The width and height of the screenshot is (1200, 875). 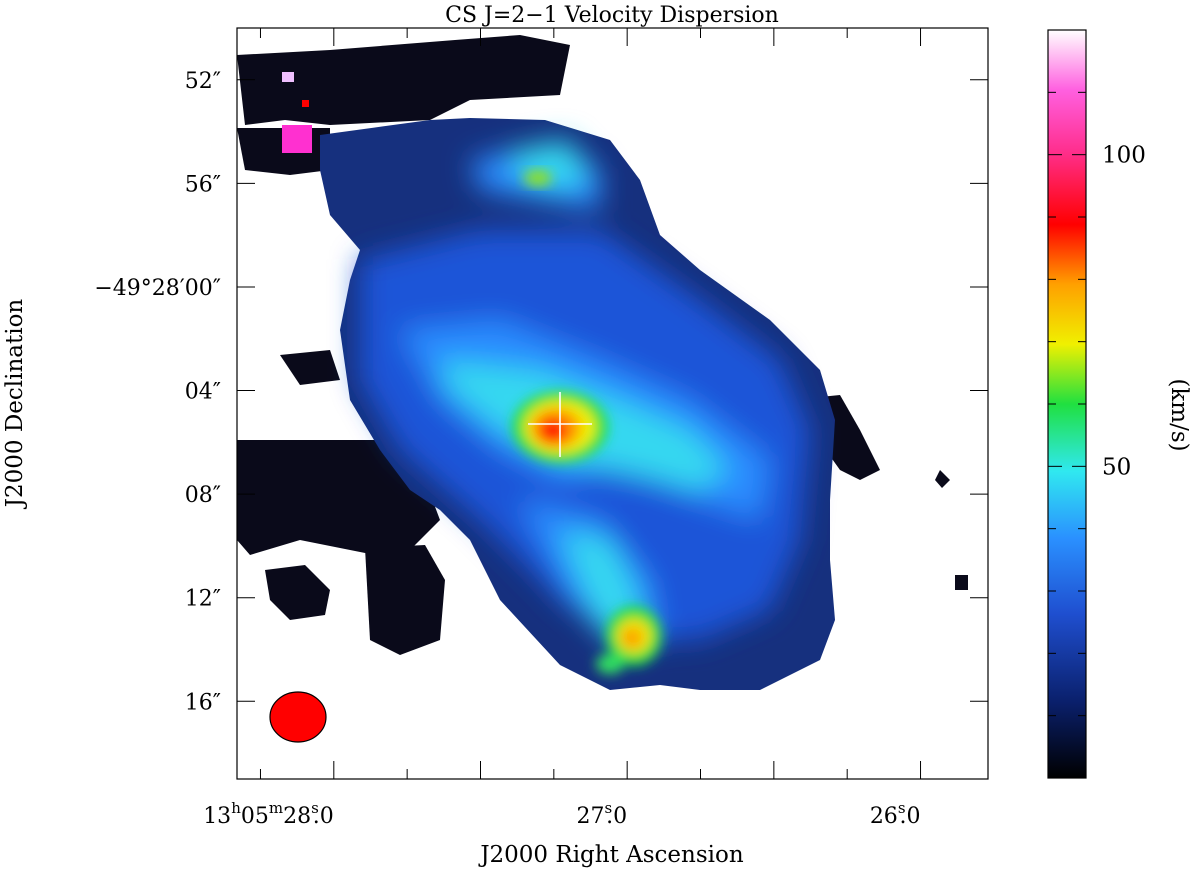 I want to click on x-tick-seconds: 27, so click(x=590, y=816).